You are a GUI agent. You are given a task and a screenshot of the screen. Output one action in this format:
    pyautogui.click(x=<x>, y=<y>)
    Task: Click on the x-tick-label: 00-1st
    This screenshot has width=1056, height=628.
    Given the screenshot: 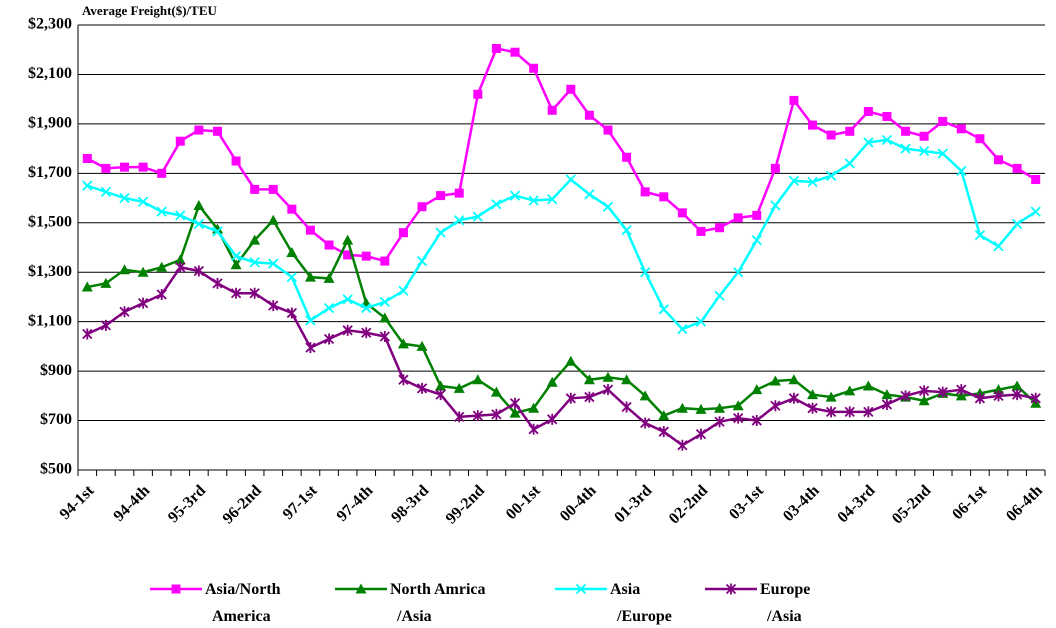 What is the action you would take?
    pyautogui.click(x=523, y=502)
    